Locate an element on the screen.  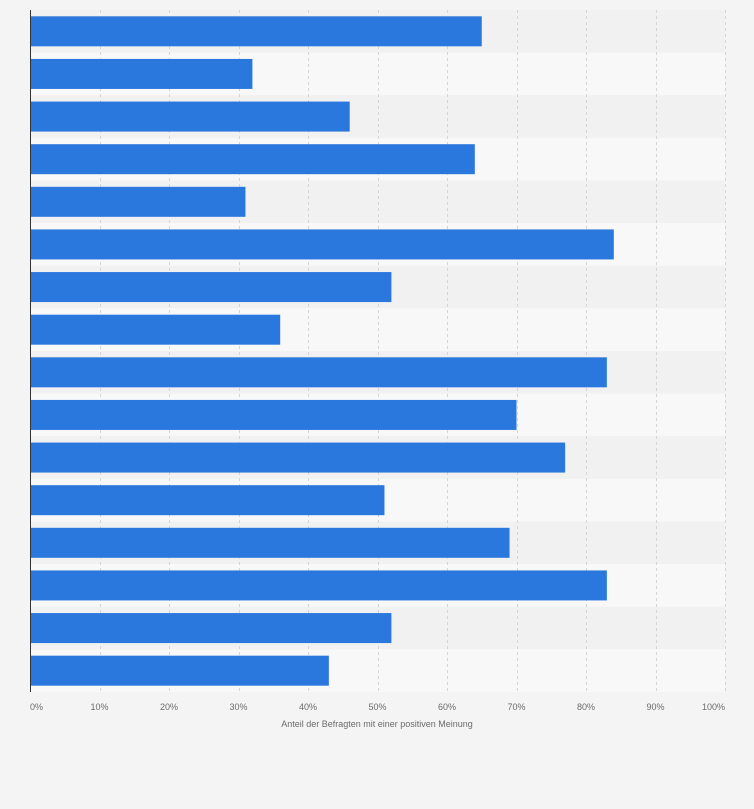
x-tick-label: 30% is located at coordinates (238, 707).